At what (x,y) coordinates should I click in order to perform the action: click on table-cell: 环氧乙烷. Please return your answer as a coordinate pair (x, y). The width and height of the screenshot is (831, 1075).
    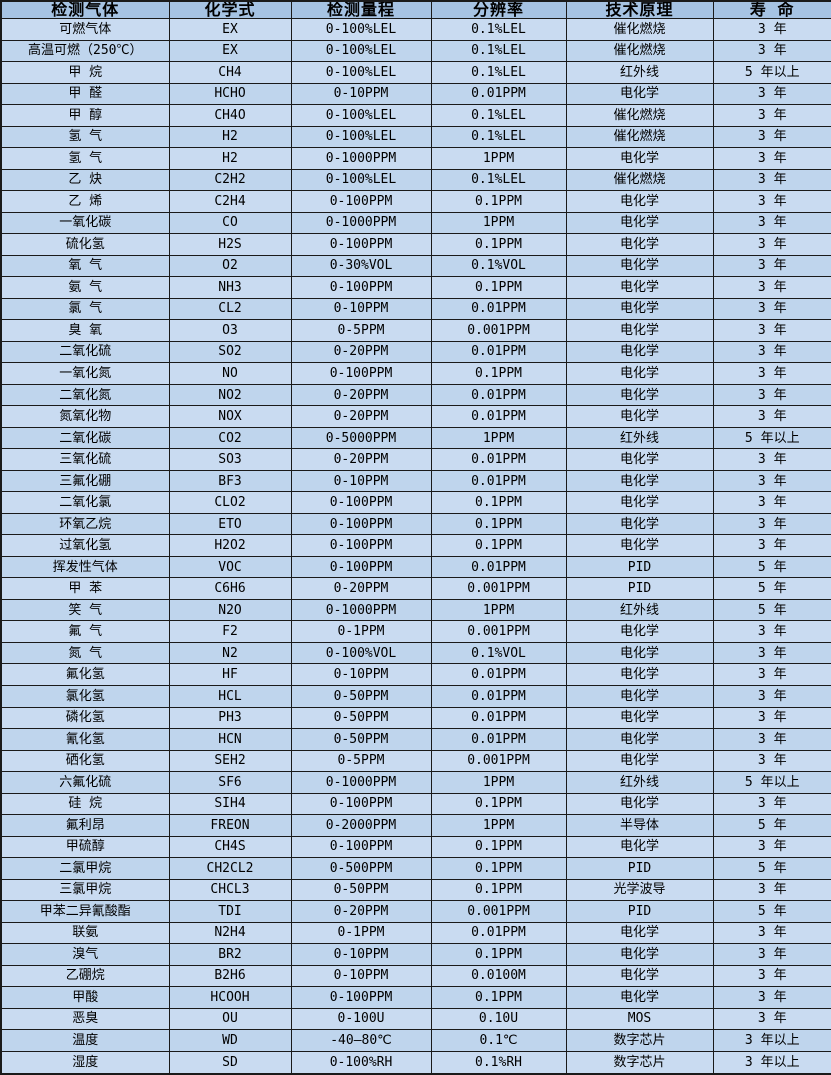
    Looking at the image, I should click on (85, 524).